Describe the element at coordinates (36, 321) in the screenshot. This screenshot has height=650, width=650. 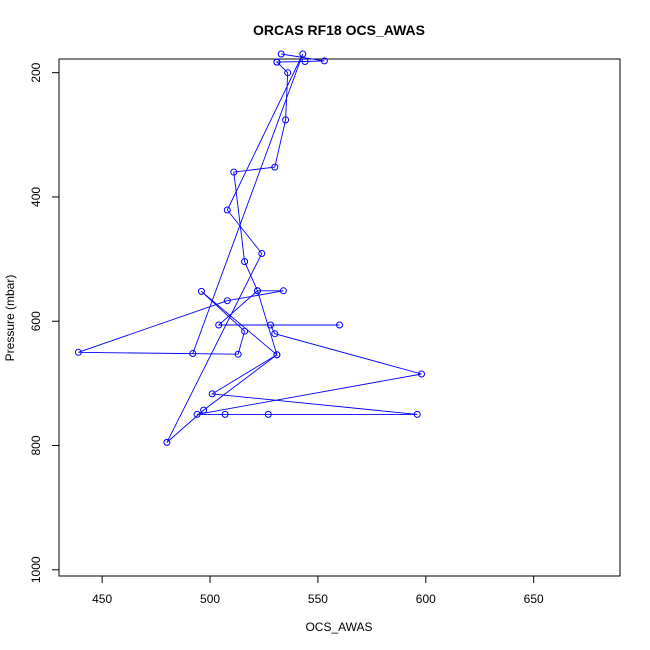
I see `y-tick-label: 600` at that location.